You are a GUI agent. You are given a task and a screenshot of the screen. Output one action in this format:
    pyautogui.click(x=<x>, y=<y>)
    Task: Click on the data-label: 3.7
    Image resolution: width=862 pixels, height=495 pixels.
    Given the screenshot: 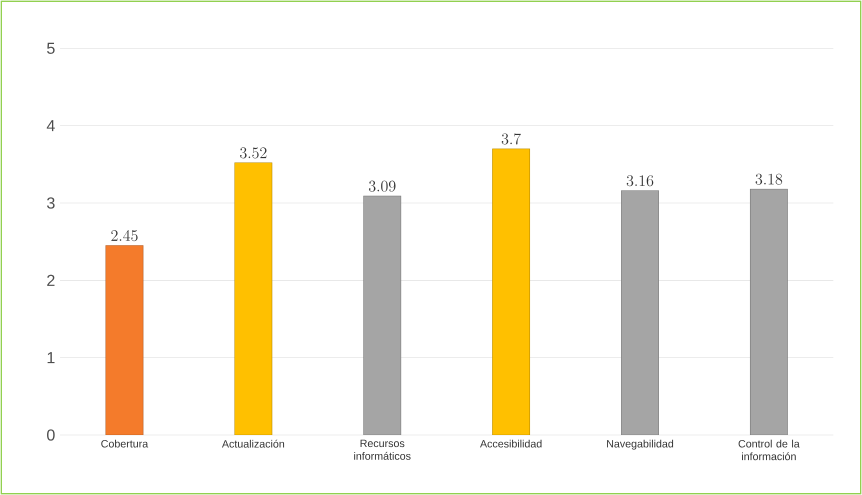 What is the action you would take?
    pyautogui.click(x=511, y=138)
    